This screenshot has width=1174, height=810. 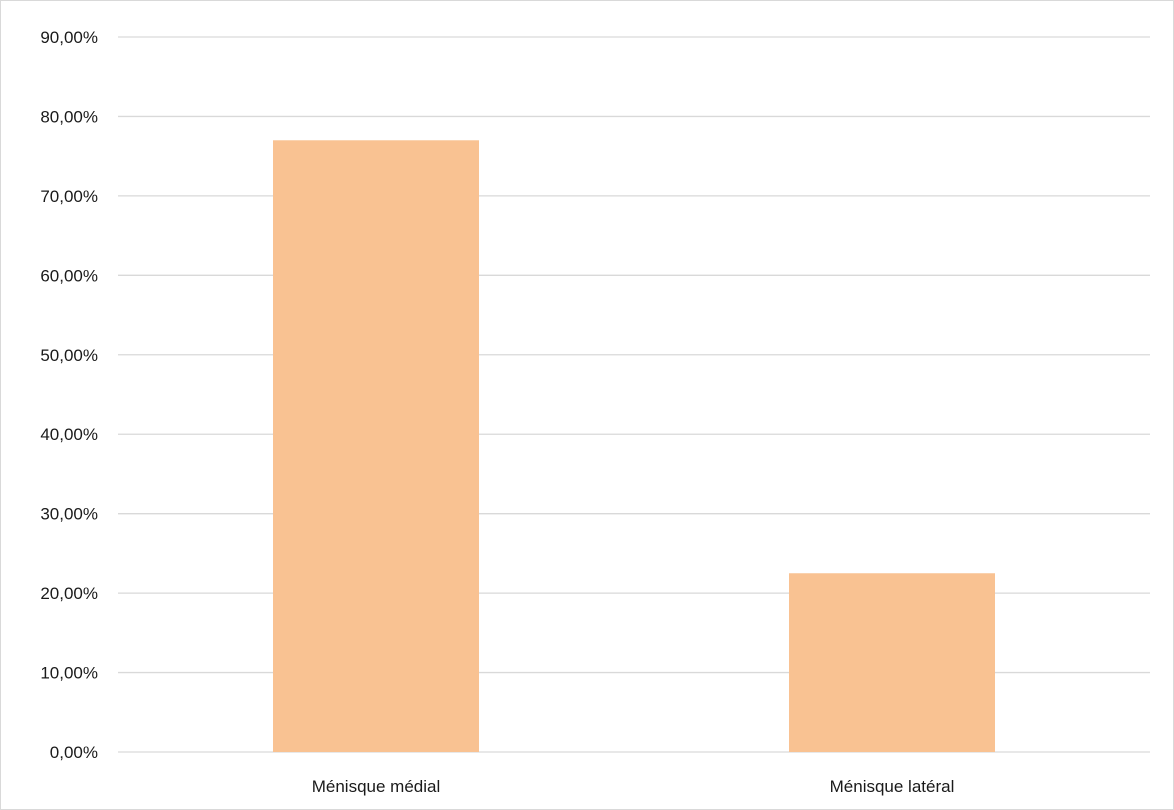 I want to click on y-tick-label: 60,00%, so click(x=69, y=275).